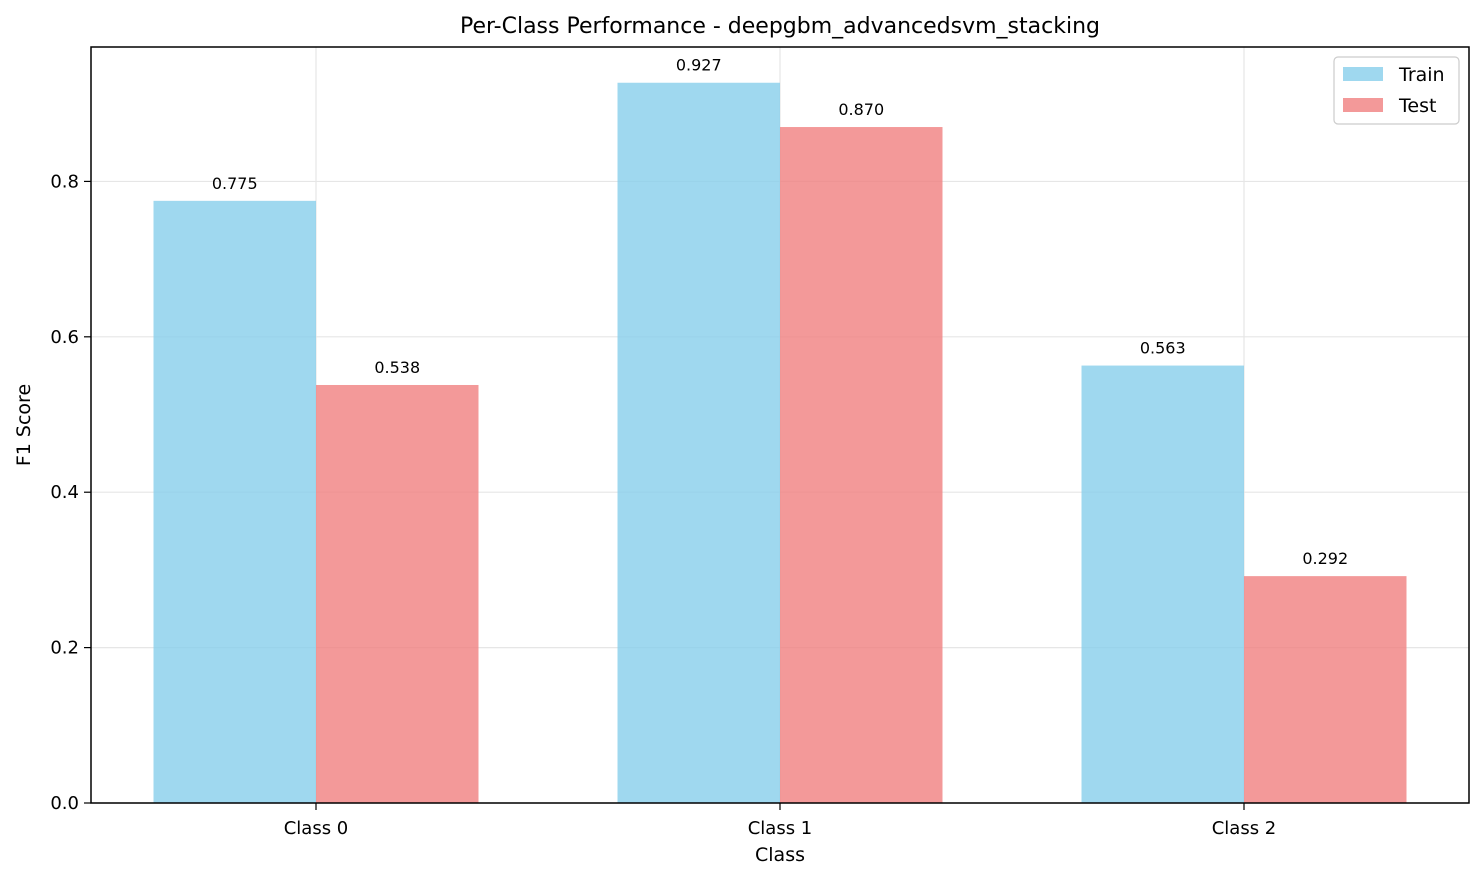 Image resolution: width=1484 pixels, height=881 pixels. I want to click on x-tick-label-2: Class 2, so click(1244, 828).